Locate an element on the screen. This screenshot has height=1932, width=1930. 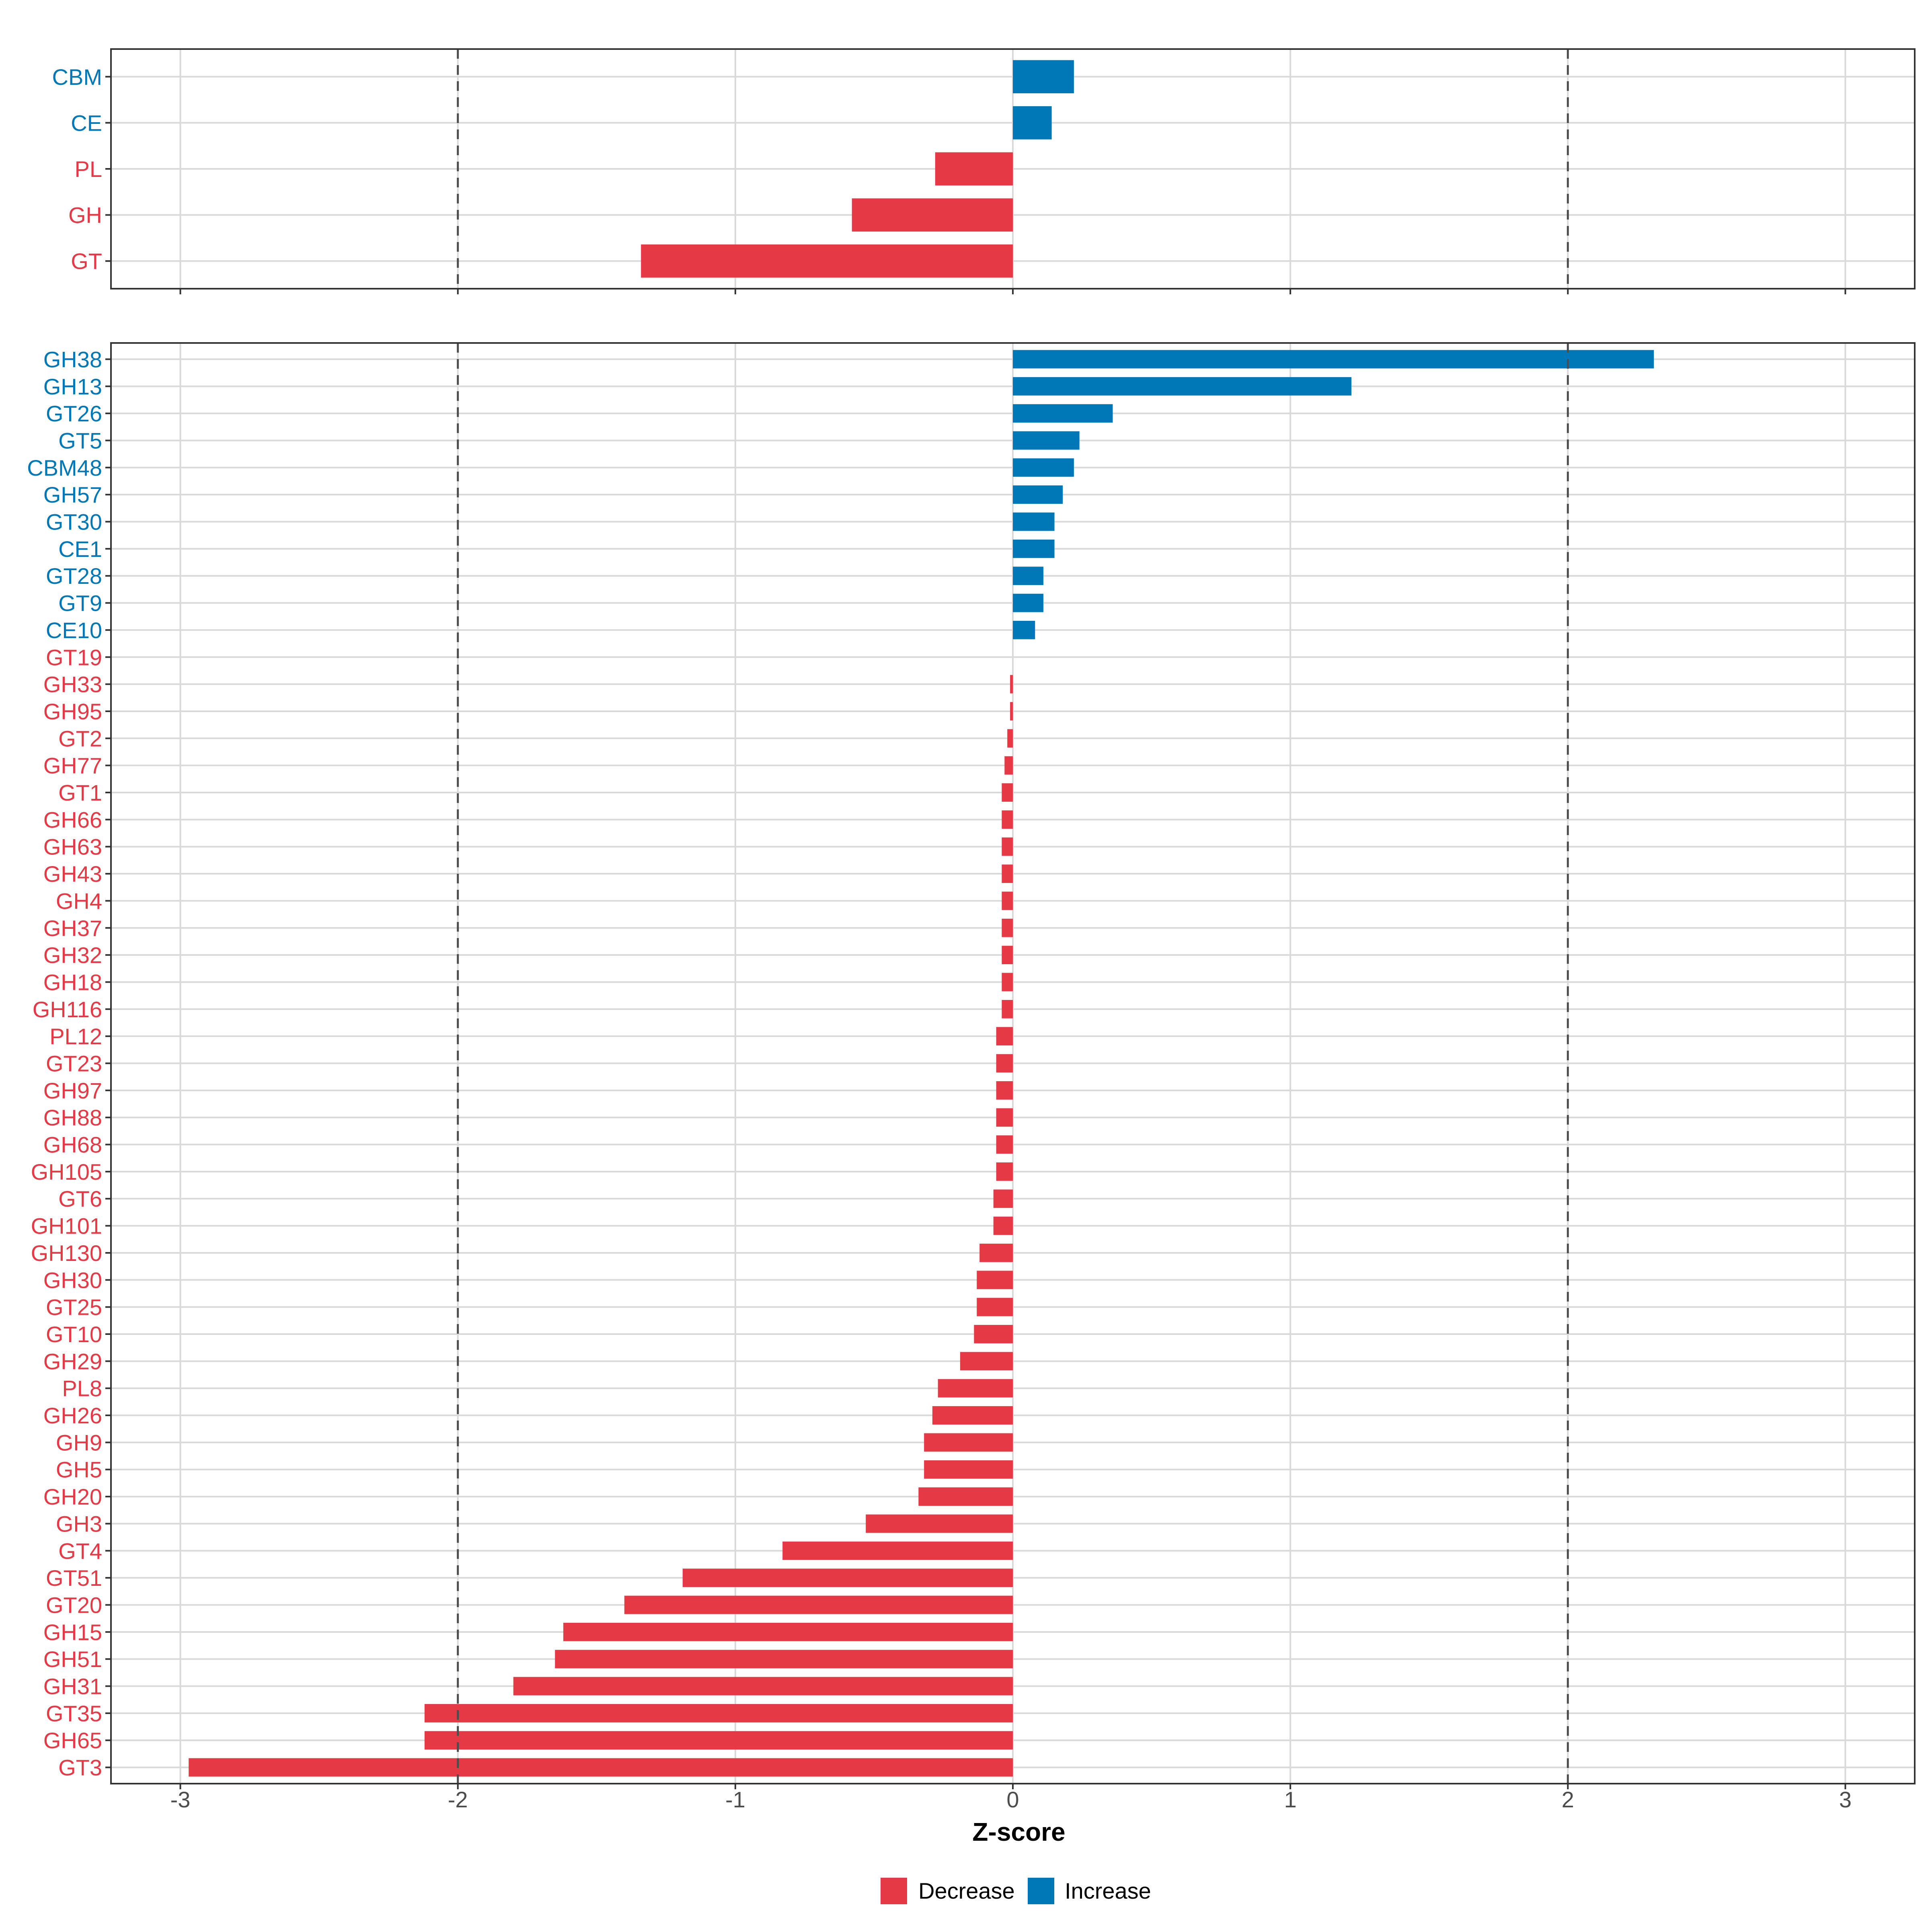
bottom-category-label-gh18: GH18 is located at coordinates (72, 982).